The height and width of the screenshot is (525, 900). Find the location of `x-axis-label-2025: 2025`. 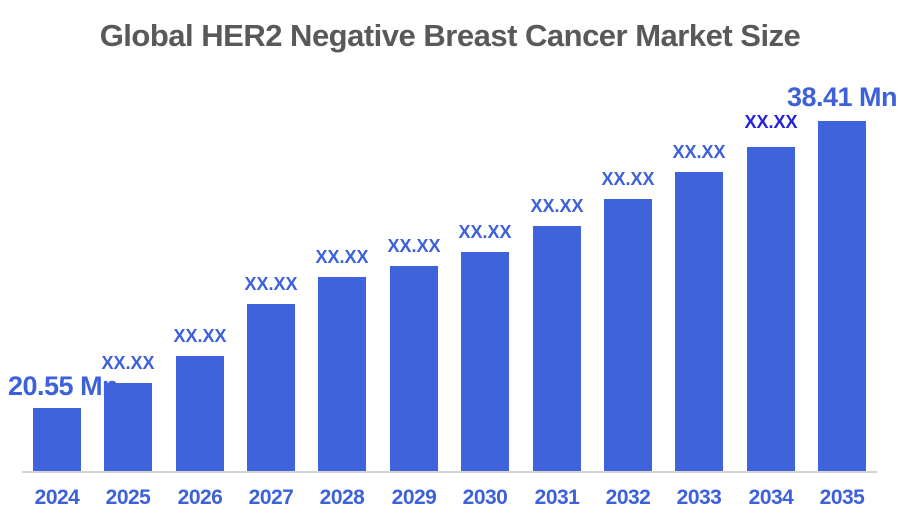

x-axis-label-2025: 2025 is located at coordinates (128, 497).